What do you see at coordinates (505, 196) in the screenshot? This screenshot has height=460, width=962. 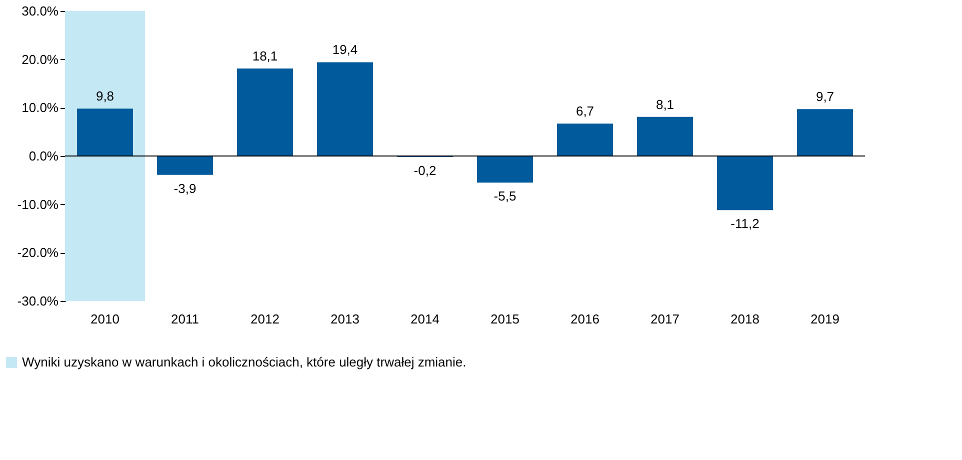 I see `data-label: -5,5` at bounding box center [505, 196].